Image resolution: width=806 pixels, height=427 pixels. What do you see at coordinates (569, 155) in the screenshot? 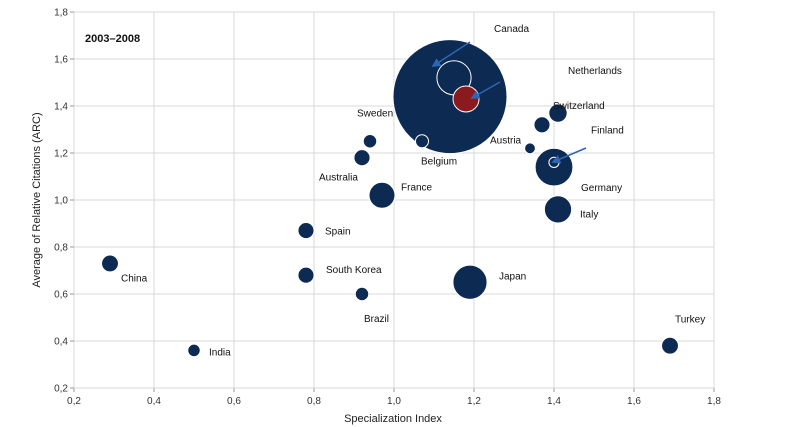
I see `arrow-finland` at bounding box center [569, 155].